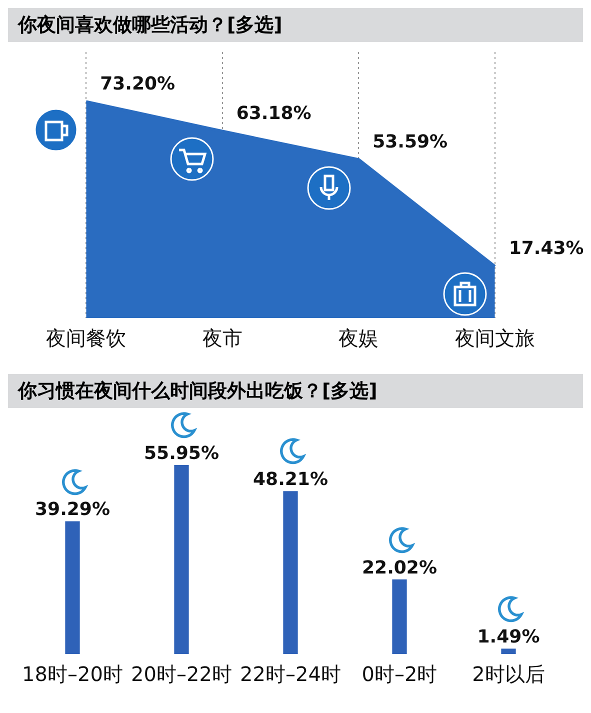  What do you see at coordinates (410, 141) in the screenshot?
I see `data-label: 53.59%` at bounding box center [410, 141].